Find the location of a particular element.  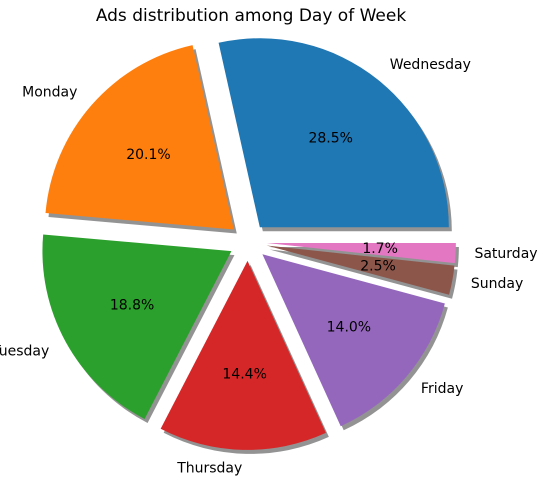

slice-label-monday: Monday is located at coordinates (49, 93).